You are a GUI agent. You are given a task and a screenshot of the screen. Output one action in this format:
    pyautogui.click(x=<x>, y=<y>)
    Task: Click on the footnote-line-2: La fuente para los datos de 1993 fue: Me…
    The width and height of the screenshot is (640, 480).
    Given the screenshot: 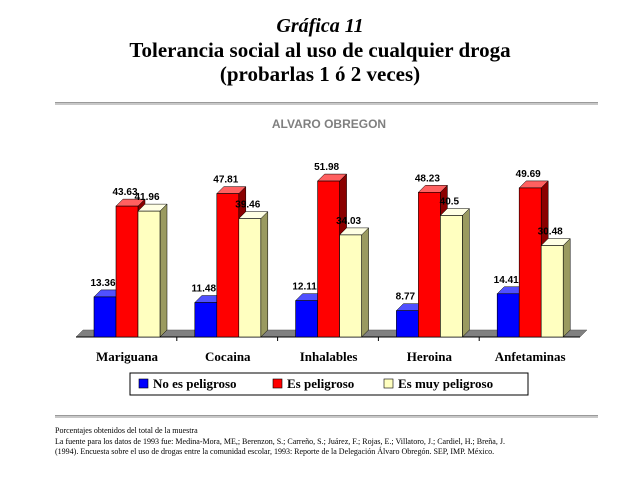 What is the action you would take?
    pyautogui.click(x=280, y=441)
    